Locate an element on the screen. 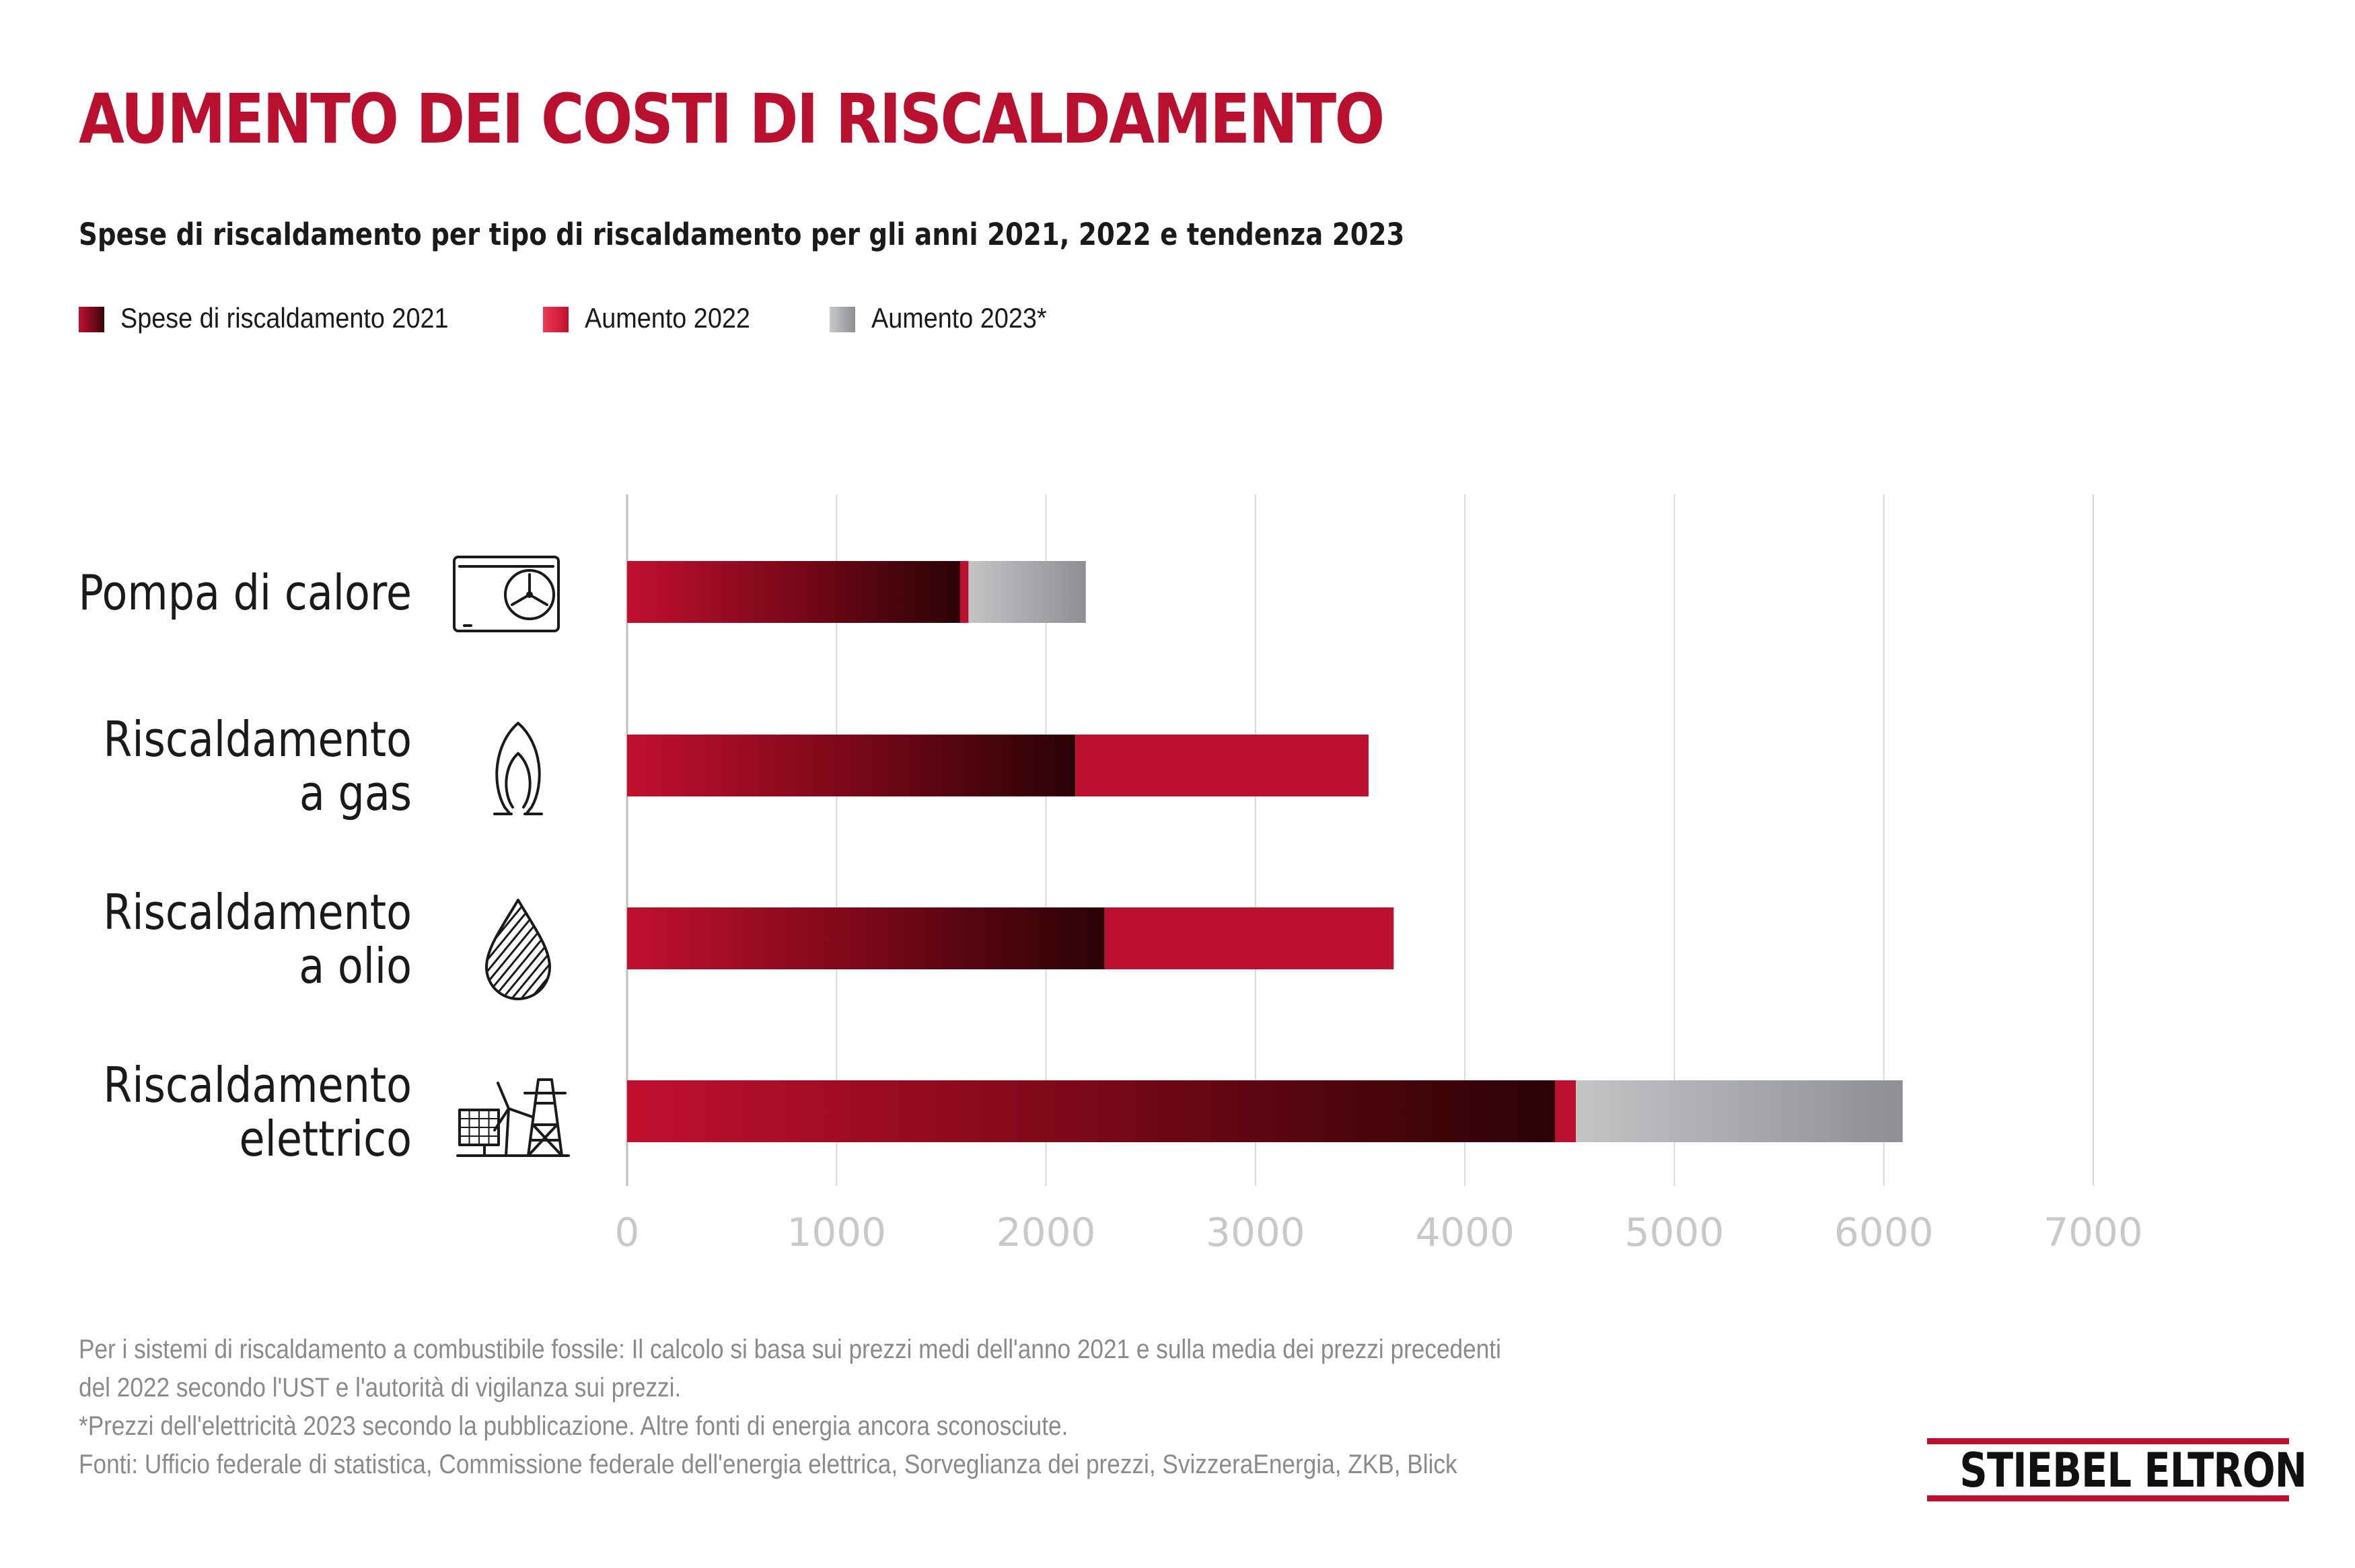 The width and height of the screenshot is (2355, 1568). x-tick-label: 7000 is located at coordinates (2093, 1232).